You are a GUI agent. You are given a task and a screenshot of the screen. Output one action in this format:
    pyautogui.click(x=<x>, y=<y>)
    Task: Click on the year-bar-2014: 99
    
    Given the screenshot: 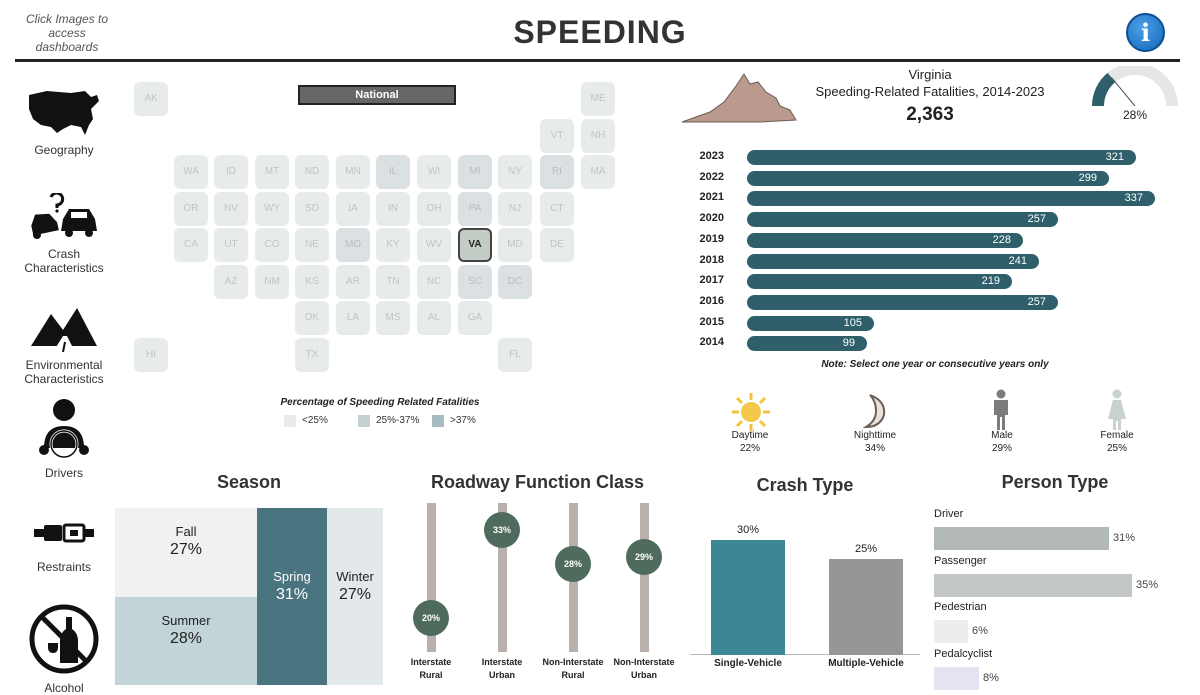 What is the action you would take?
    pyautogui.click(x=807, y=344)
    